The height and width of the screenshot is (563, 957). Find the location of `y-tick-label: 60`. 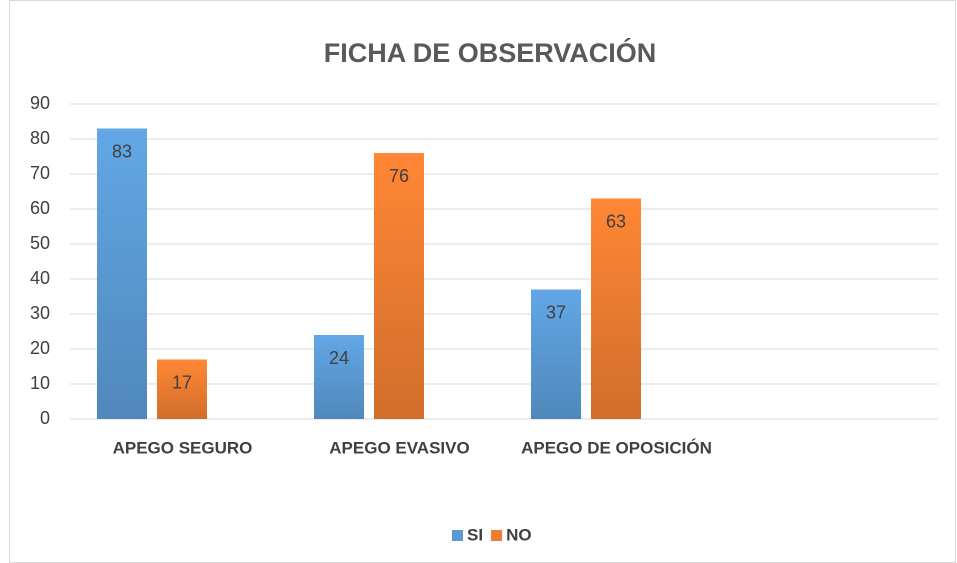

y-tick-label: 60 is located at coordinates (40, 208).